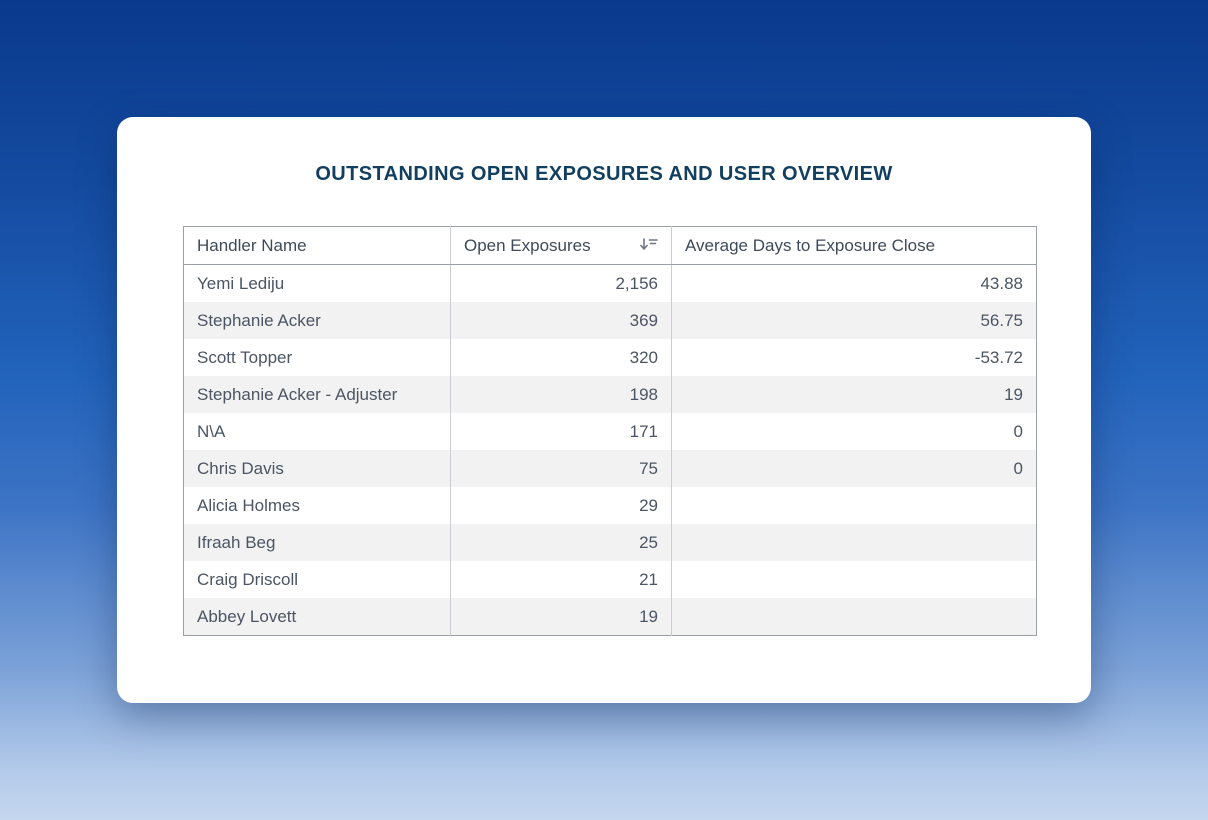 This screenshot has width=1208, height=820. I want to click on table-row: N\A 171 0, so click(610, 431).